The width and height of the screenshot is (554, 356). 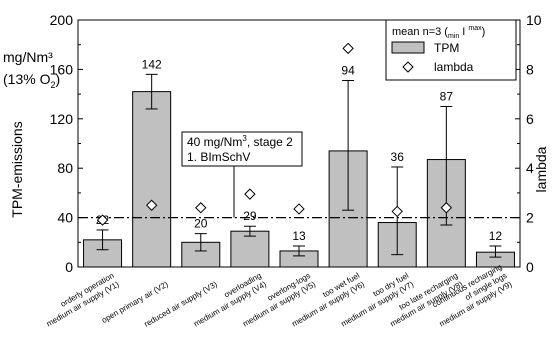 I want to click on value-label-3: 20, so click(x=201, y=224).